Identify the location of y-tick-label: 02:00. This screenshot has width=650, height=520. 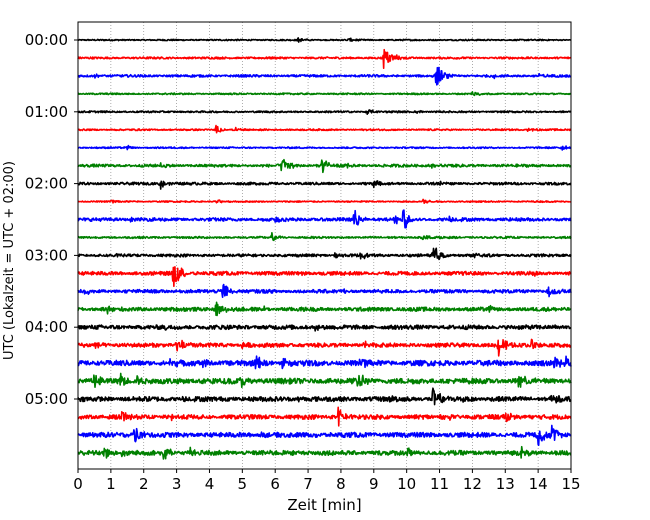
(46, 184).